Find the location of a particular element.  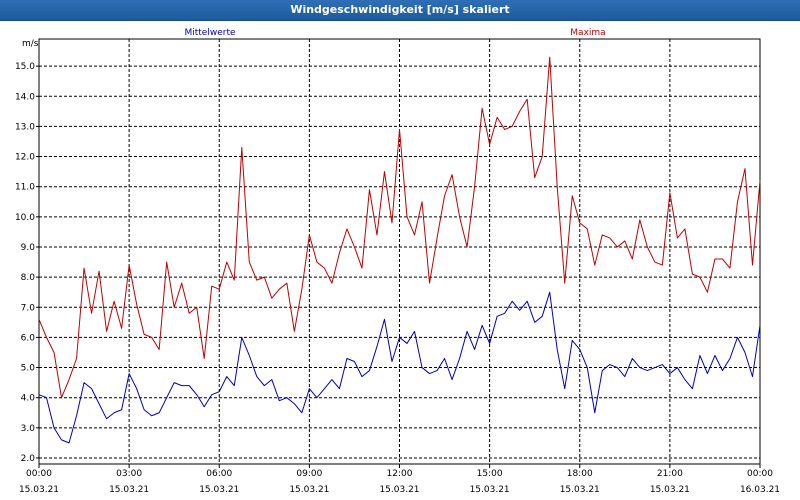

y-tick-label: 7.0 is located at coordinates (28, 308).